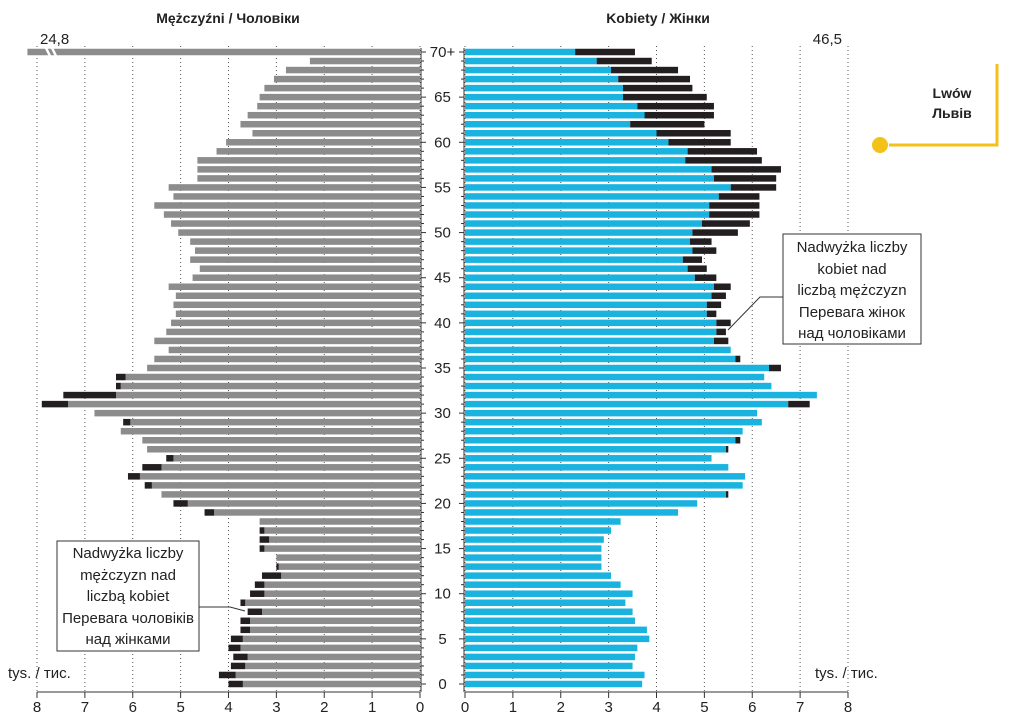 This screenshot has width=1025, height=719. I want to click on overflow-value-men: 24,8, so click(54, 39).